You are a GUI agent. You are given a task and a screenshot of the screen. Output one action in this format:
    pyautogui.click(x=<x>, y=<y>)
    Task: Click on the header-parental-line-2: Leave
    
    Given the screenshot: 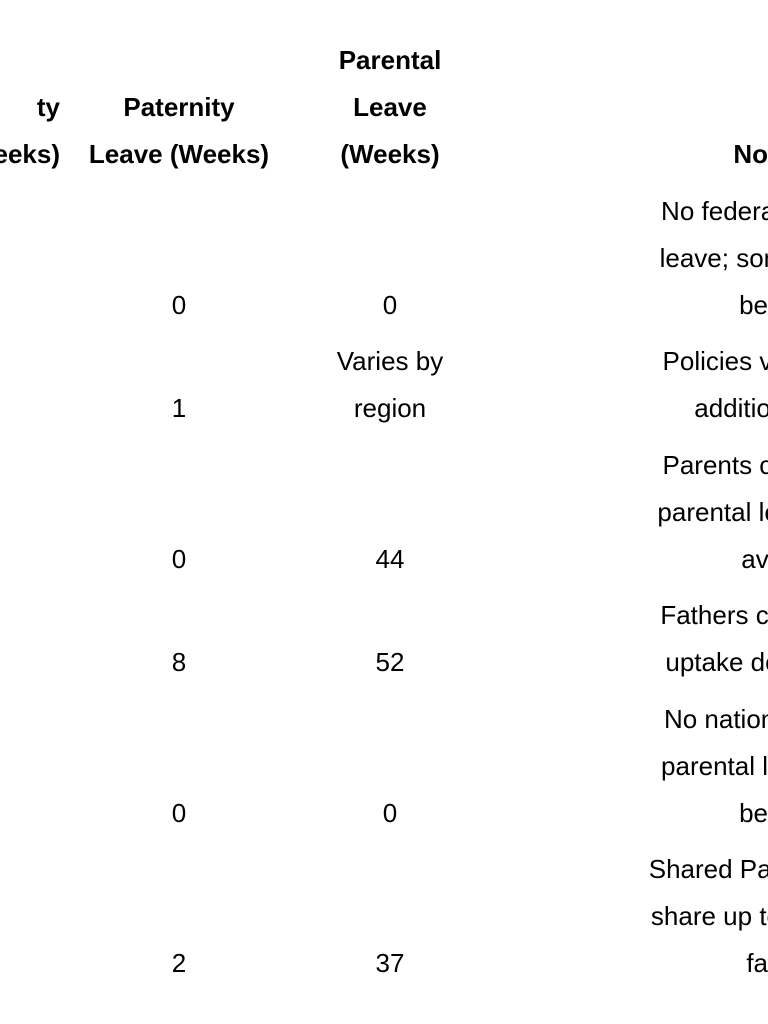 What is the action you would take?
    pyautogui.click(x=390, y=107)
    